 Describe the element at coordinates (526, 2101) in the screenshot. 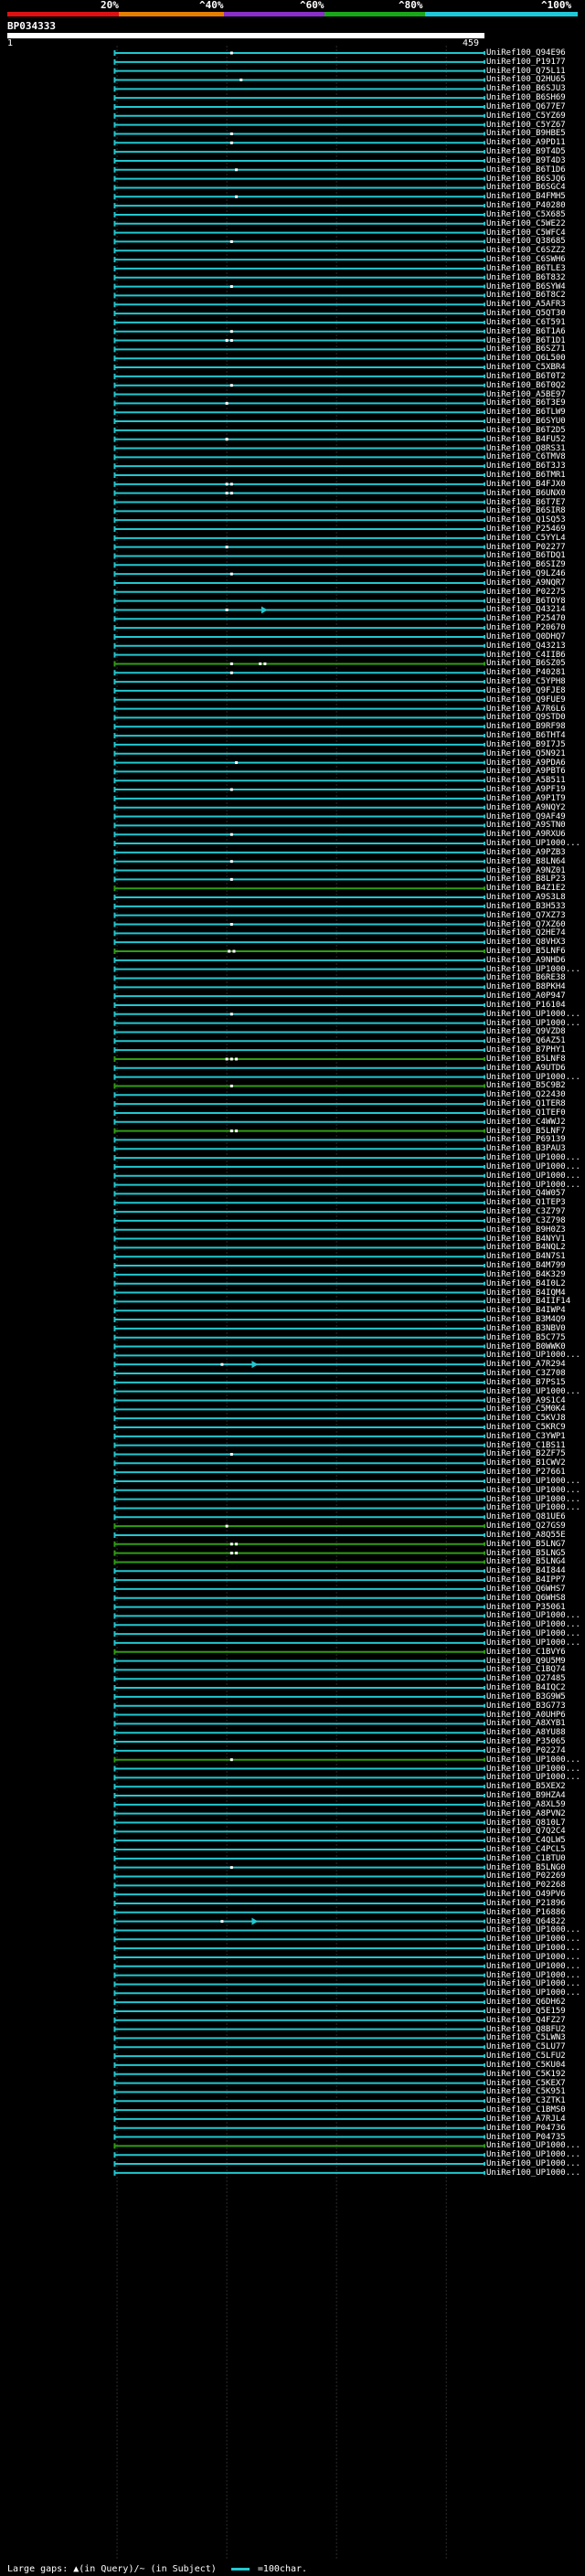

I see `accession-link: UniRef100_C3ZTK1` at that location.